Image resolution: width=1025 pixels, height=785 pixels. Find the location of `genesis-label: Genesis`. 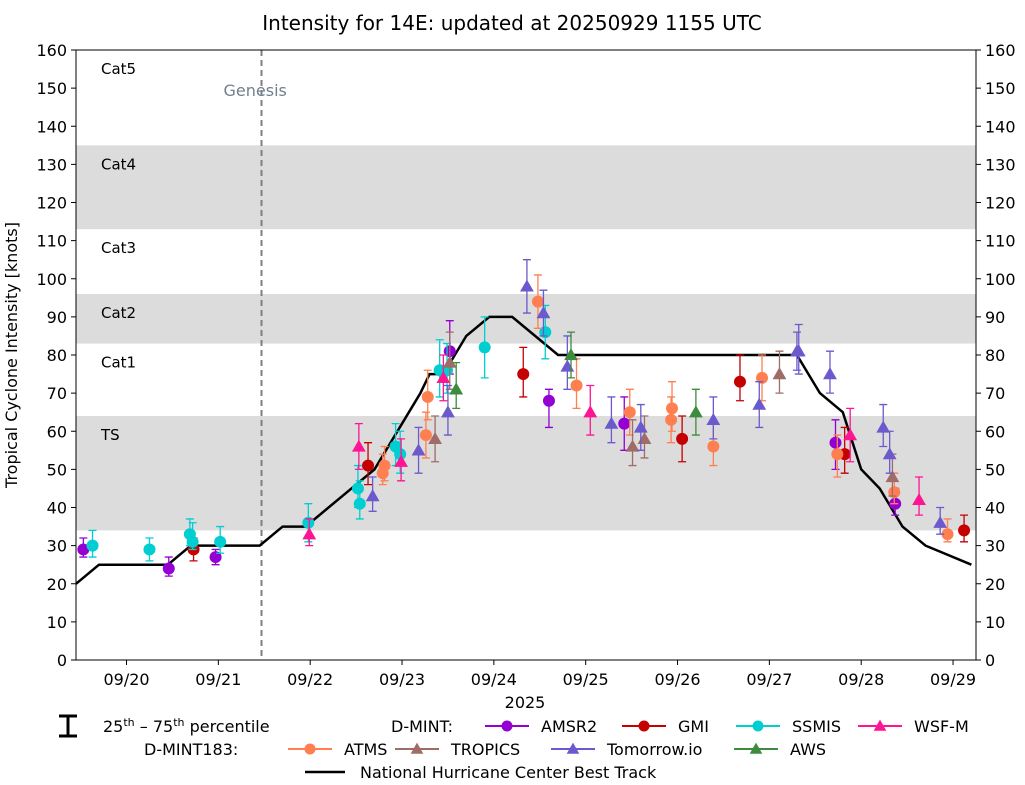

genesis-label: Genesis is located at coordinates (255, 90).